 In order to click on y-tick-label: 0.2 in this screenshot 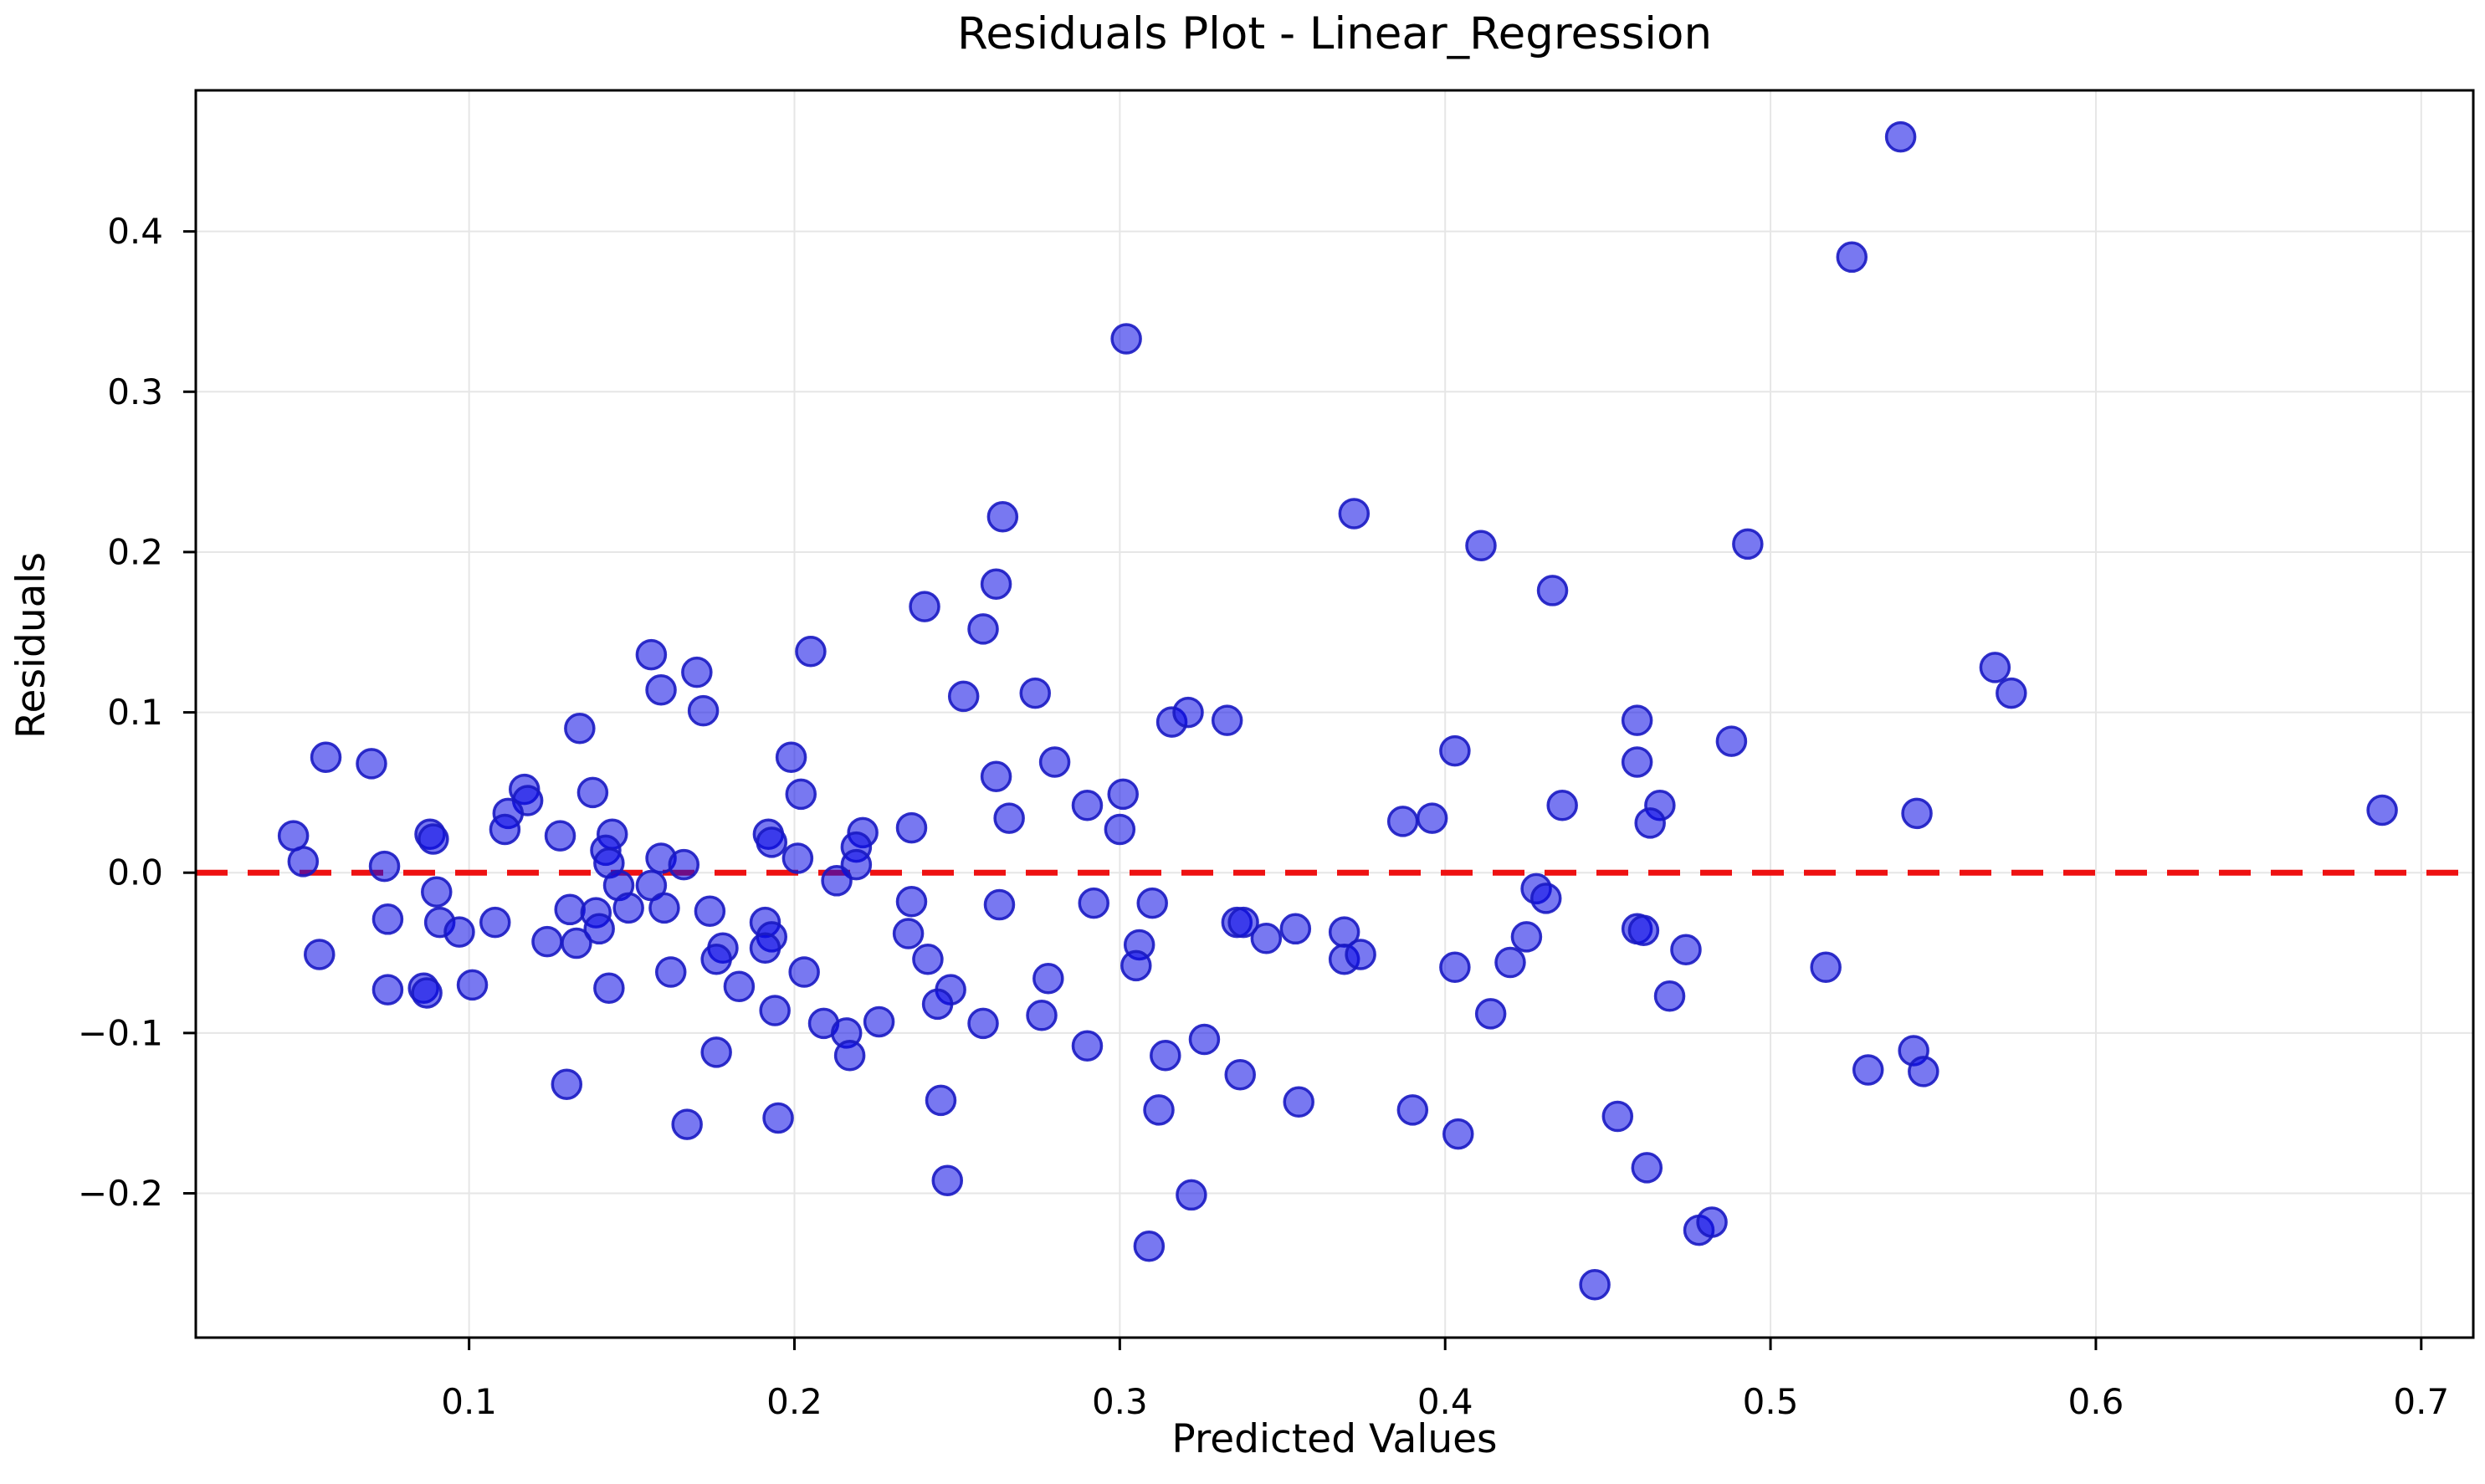, I will do `click(135, 551)`.